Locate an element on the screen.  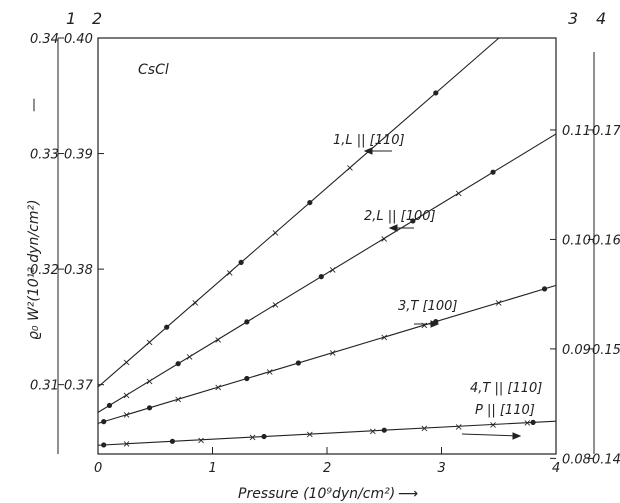
axis-1-tick-label: 0.32 is located at coordinates (44, 270).